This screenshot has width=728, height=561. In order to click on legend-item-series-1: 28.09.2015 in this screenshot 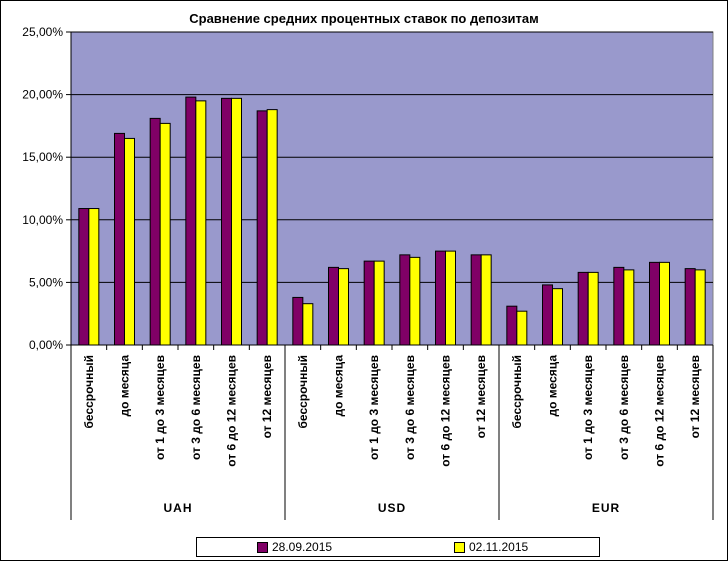, I will do `click(294, 547)`.